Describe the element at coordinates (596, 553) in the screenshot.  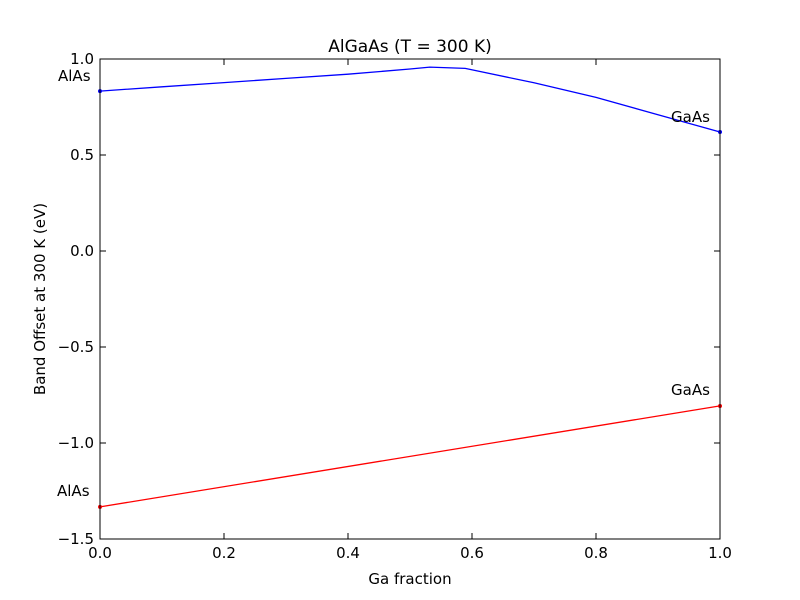
I see `x-tick-label: 0.8` at that location.